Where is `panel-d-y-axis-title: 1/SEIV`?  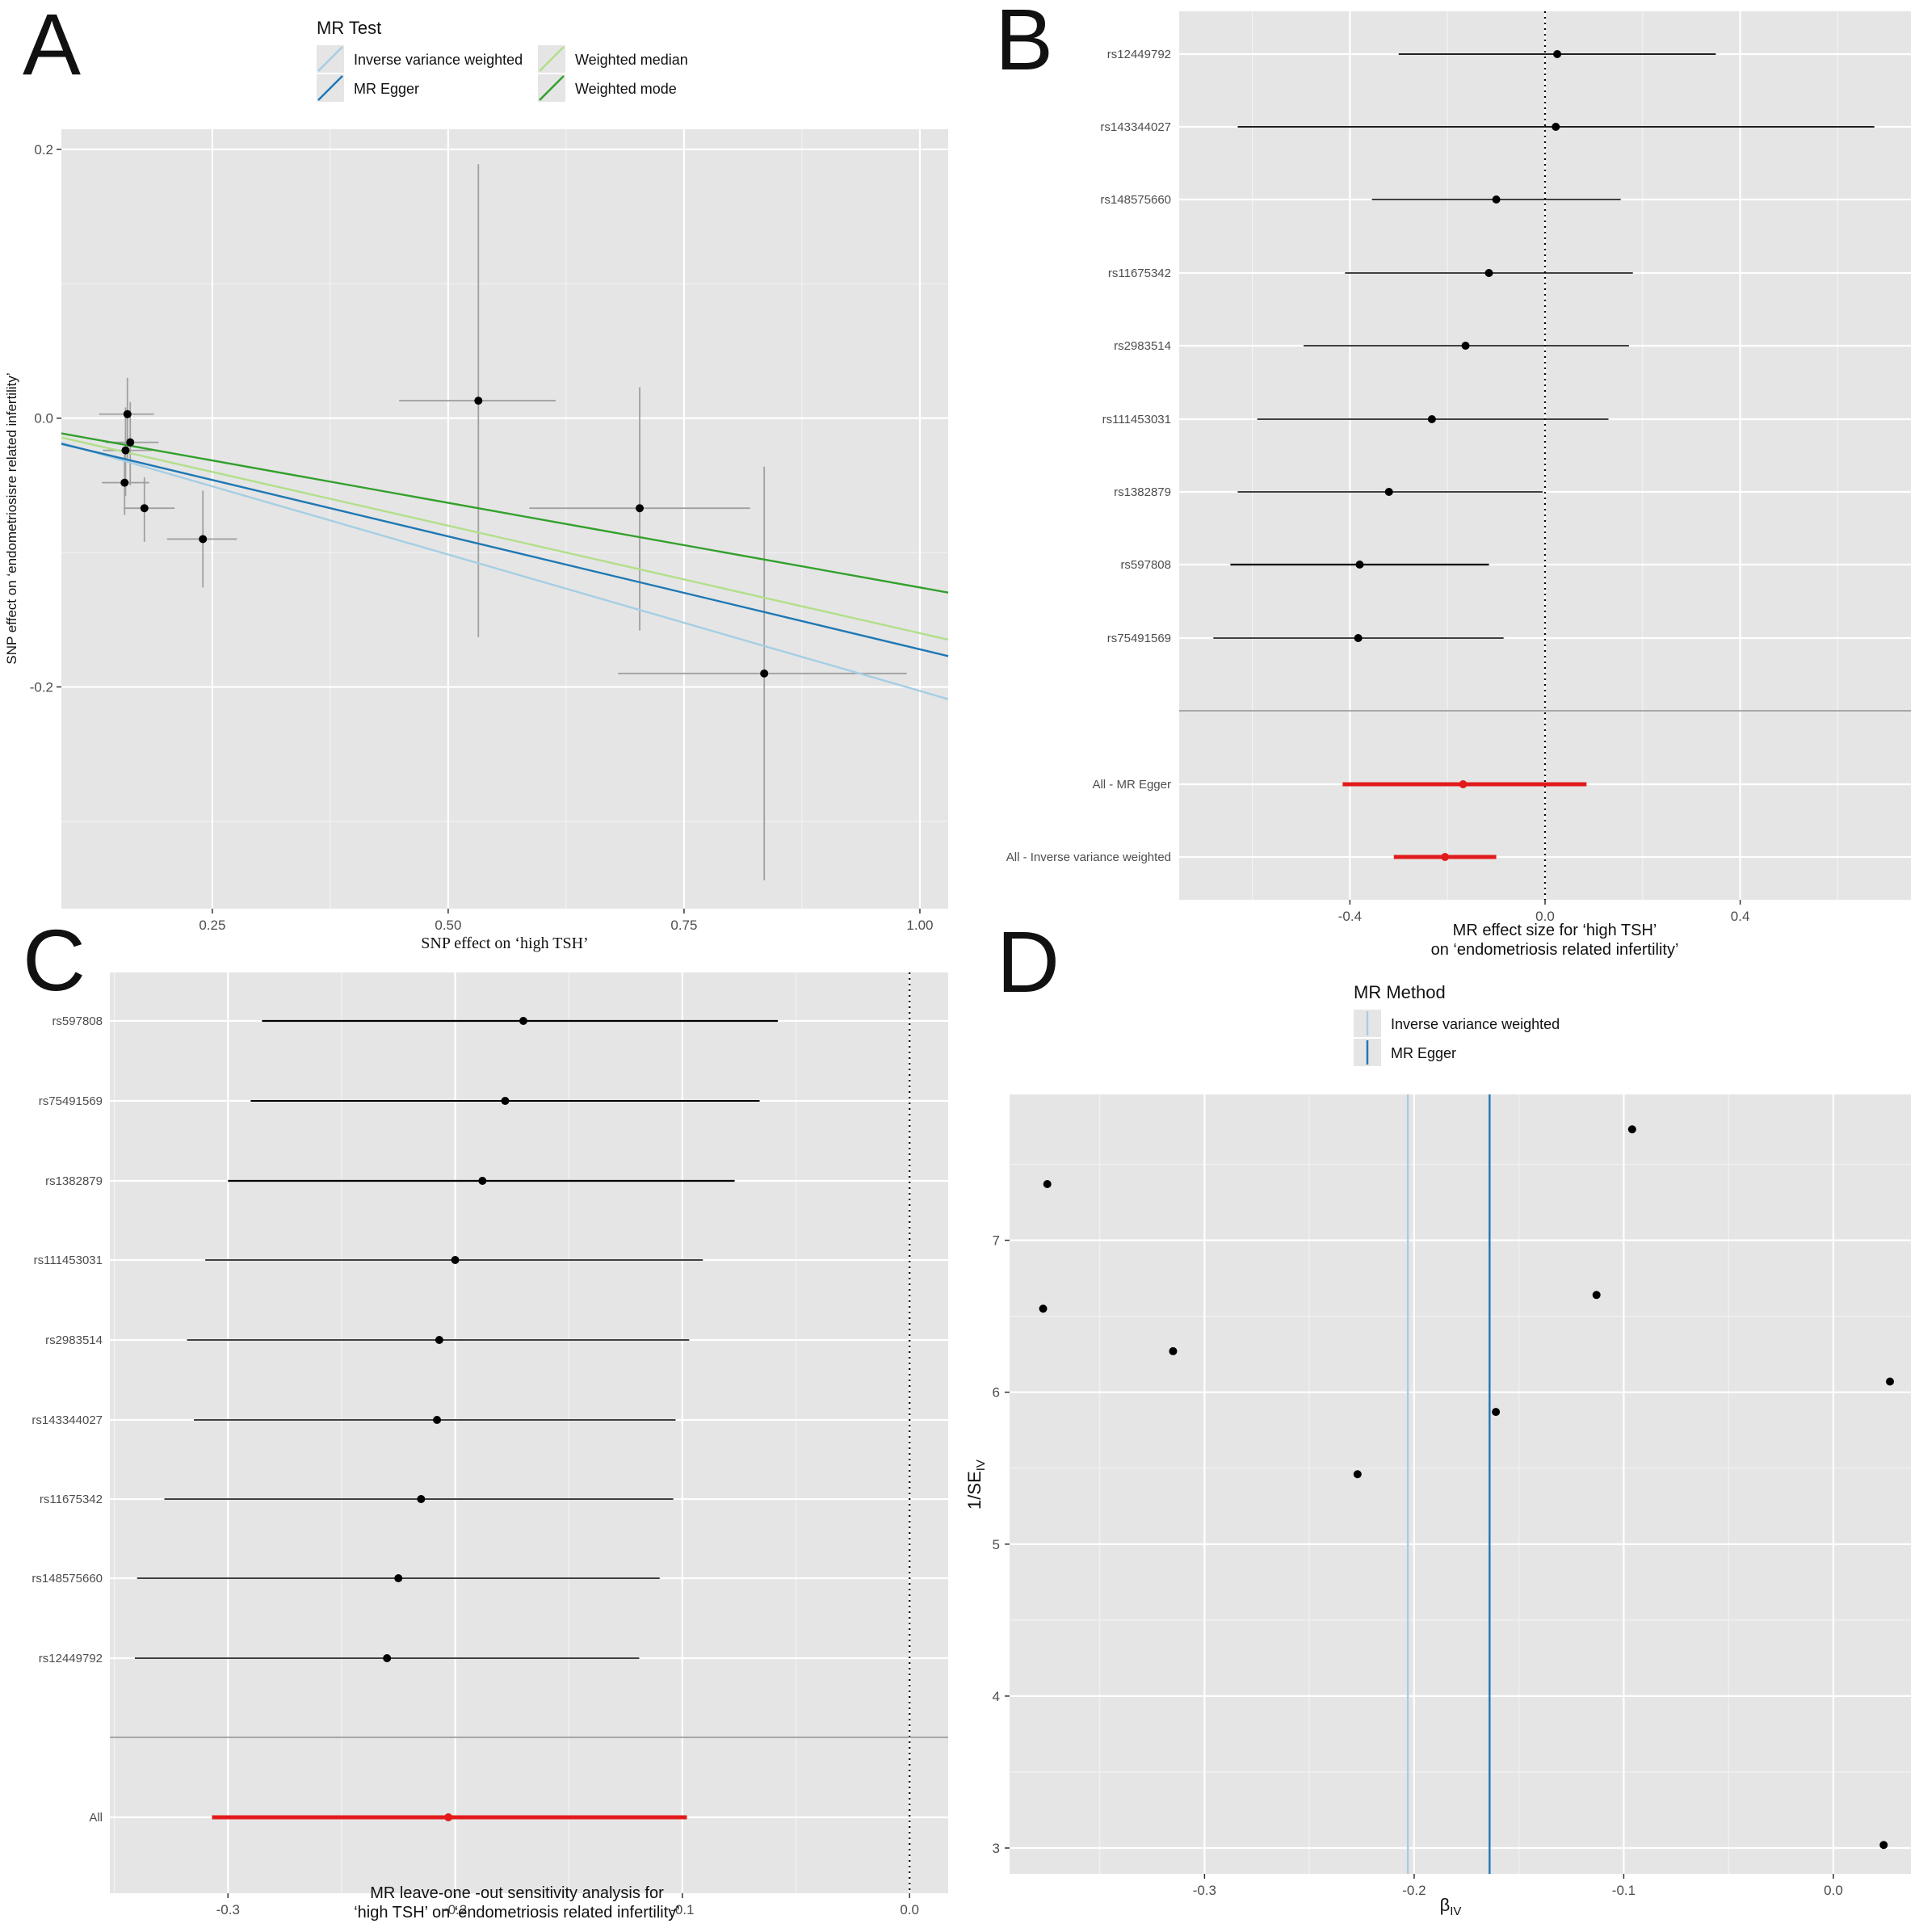 panel-d-y-axis-title: 1/SEIV is located at coordinates (976, 1485).